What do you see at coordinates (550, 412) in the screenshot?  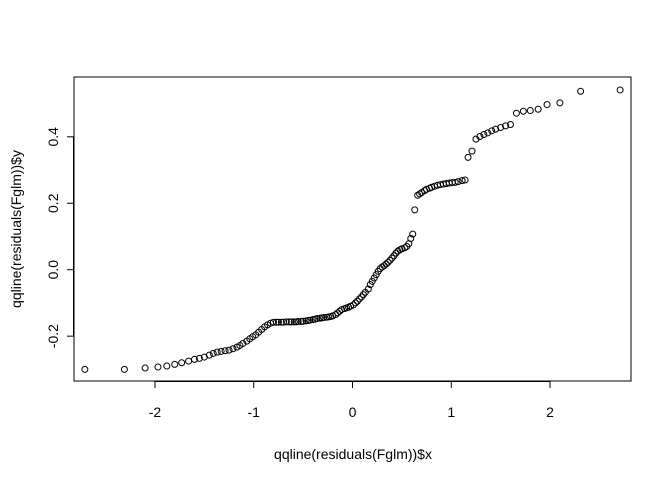 I see `x-tick-label: 2` at bounding box center [550, 412].